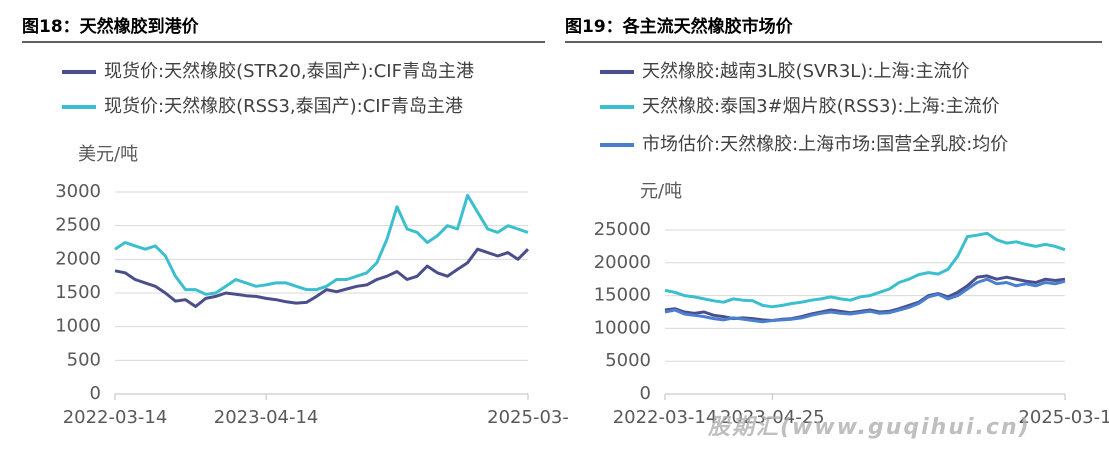  Describe the element at coordinates (772, 417) in the screenshot. I see `x-tick-label: 2023-04-25` at that location.